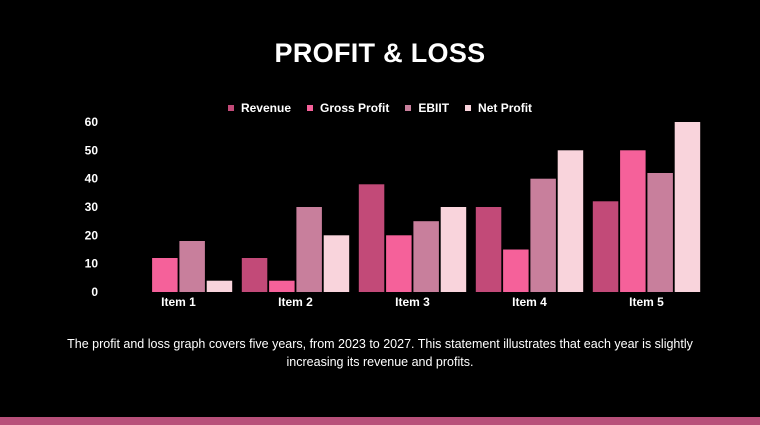 Image resolution: width=760 pixels, height=425 pixels. I want to click on legend-item-3: Net Profit, so click(498, 108).